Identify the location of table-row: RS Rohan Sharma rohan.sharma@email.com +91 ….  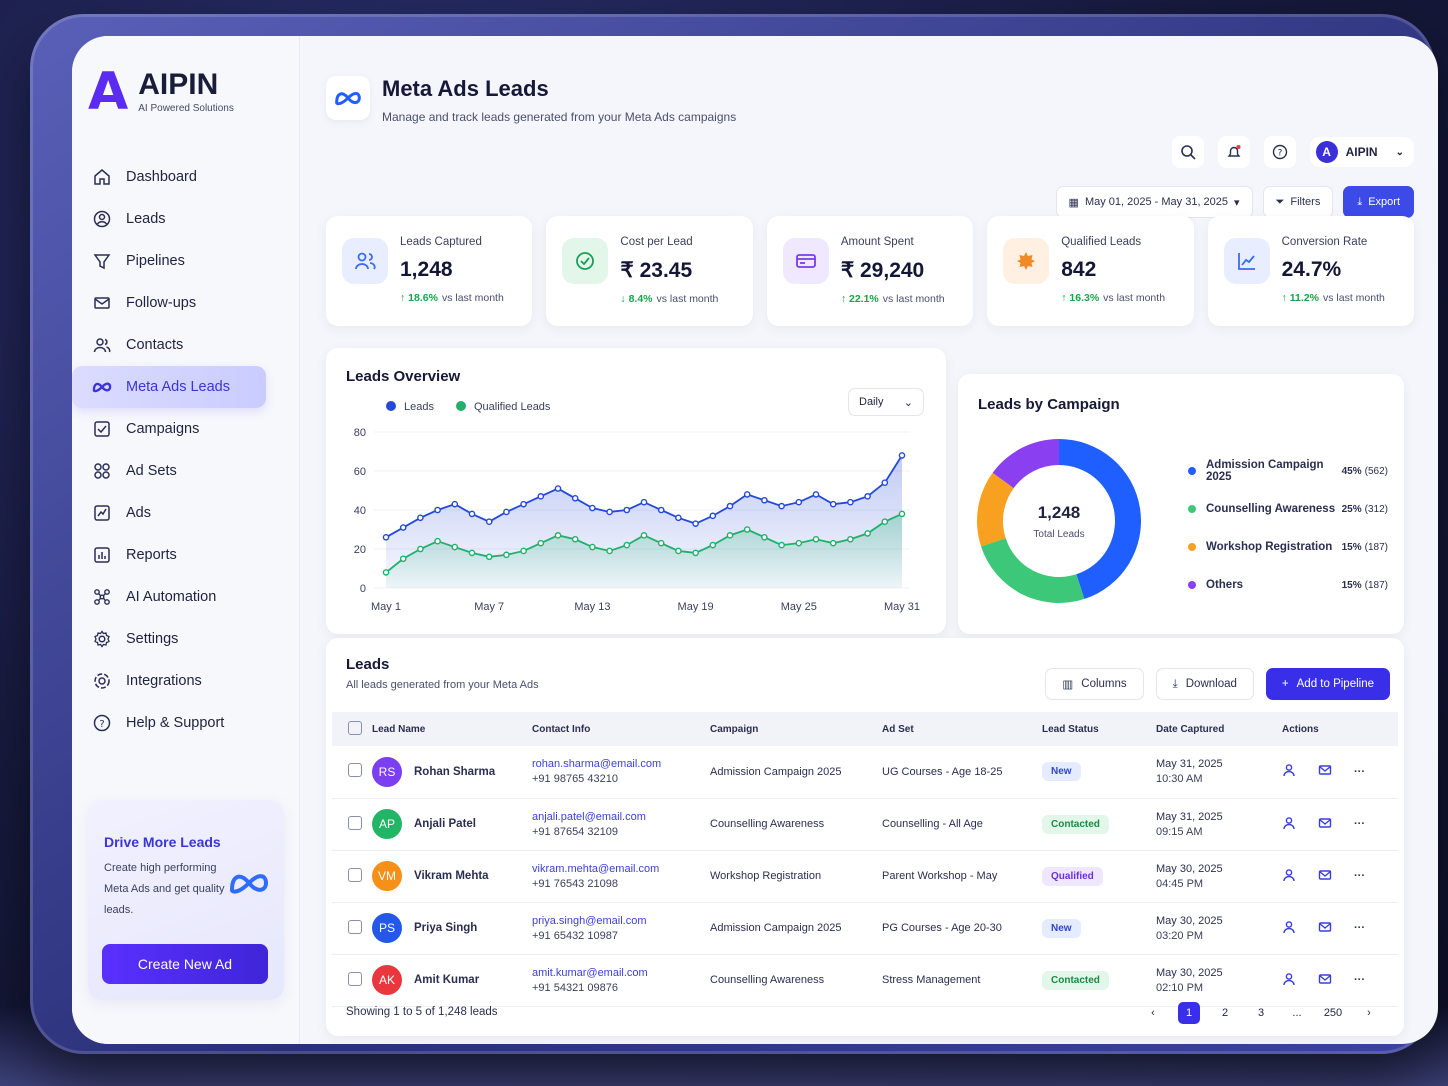
(865, 772).